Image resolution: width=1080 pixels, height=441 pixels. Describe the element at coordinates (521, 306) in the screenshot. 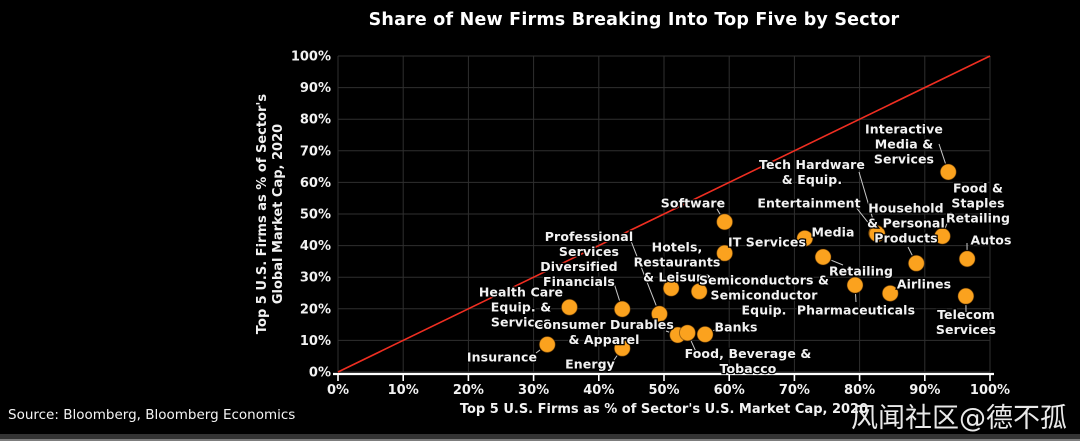

I see `point-label: Health Care Equip. & Services` at that location.